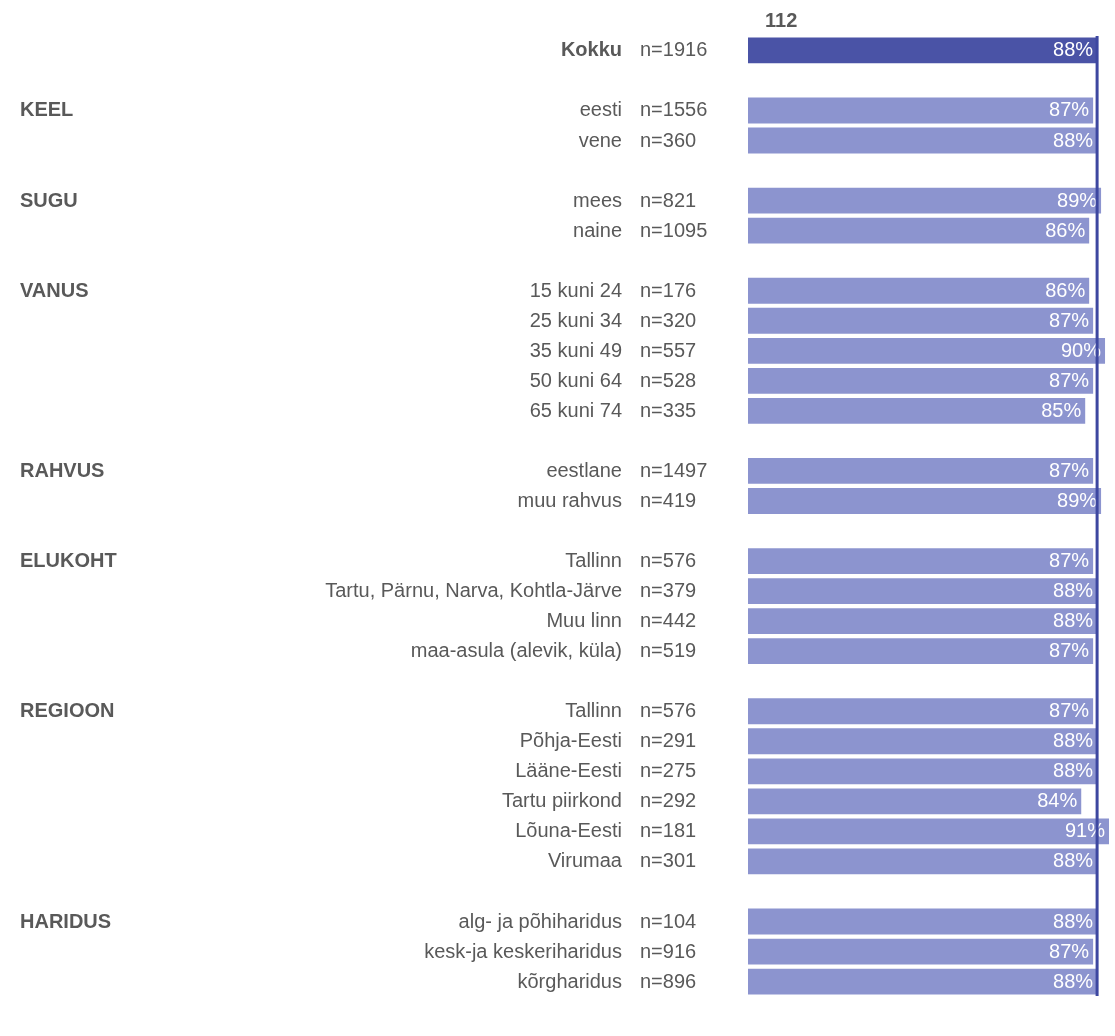 Image resolution: width=1115 pixels, height=1036 pixels. Describe the element at coordinates (66, 920) in the screenshot. I see `text: HARIDUS` at that location.